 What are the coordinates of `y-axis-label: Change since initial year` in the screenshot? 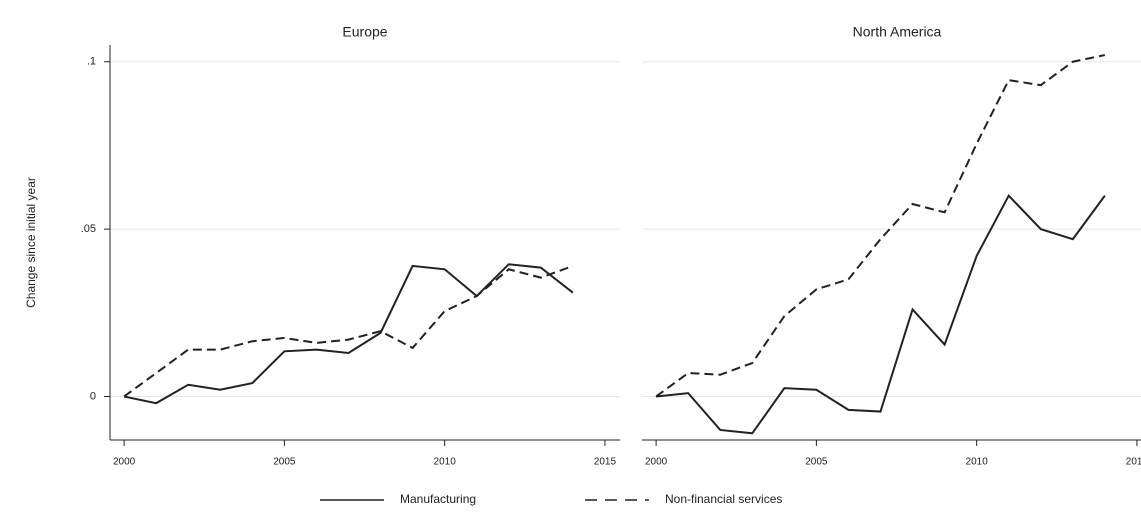 It's located at (31, 242).